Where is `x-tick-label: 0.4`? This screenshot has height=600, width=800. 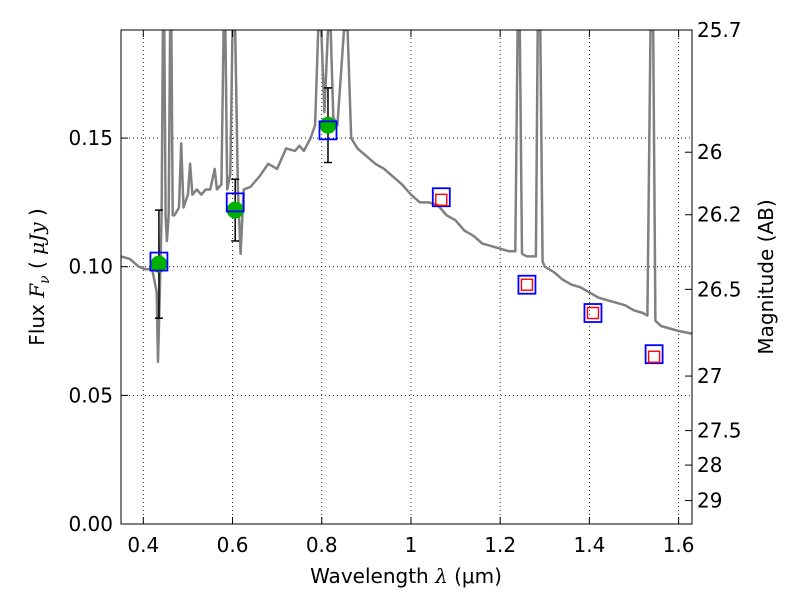 x-tick-label: 0.4 is located at coordinates (143, 545).